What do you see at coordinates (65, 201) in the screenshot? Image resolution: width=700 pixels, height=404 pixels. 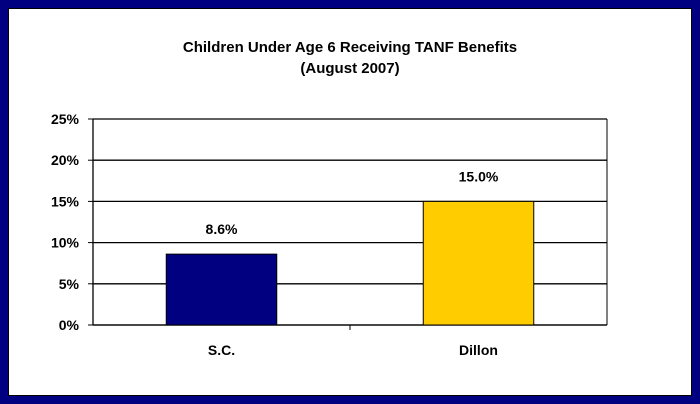 I see `y-tick-label: 15%` at bounding box center [65, 201].